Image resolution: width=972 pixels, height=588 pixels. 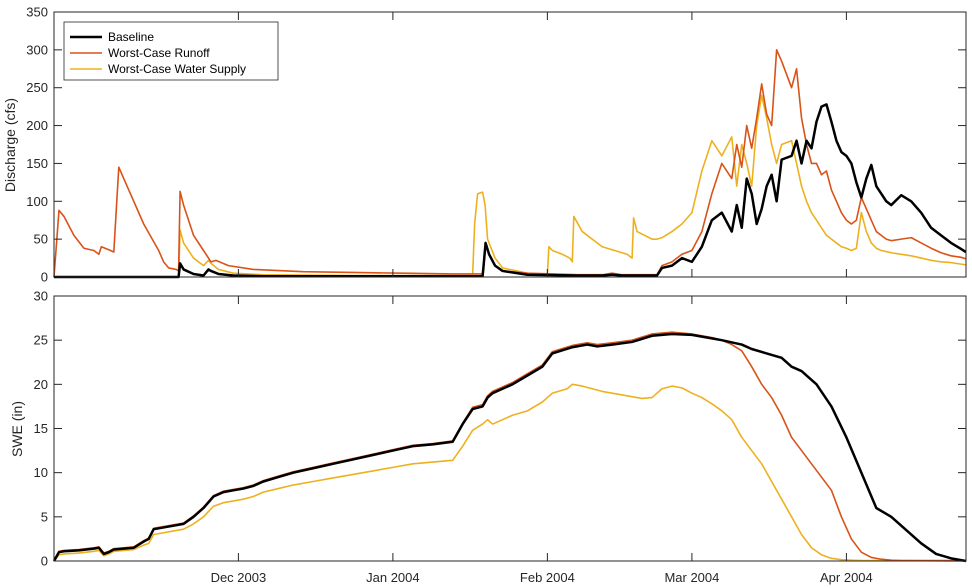 What do you see at coordinates (846, 577) in the screenshot?
I see `x-tick-label-apr-2004: Apr 2004` at bounding box center [846, 577].